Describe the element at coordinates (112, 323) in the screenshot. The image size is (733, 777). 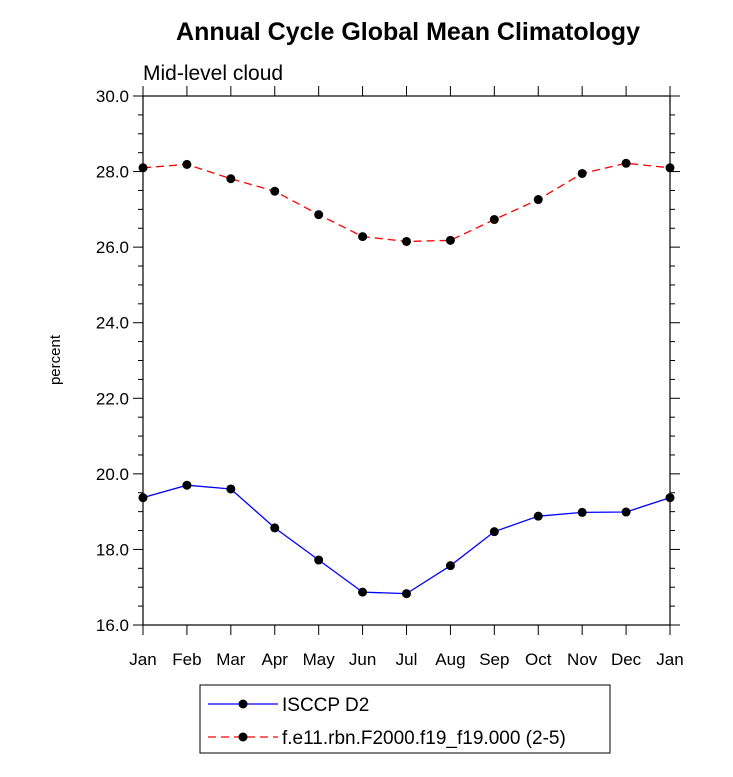
I see `y-tick-label: 24.0` at that location.